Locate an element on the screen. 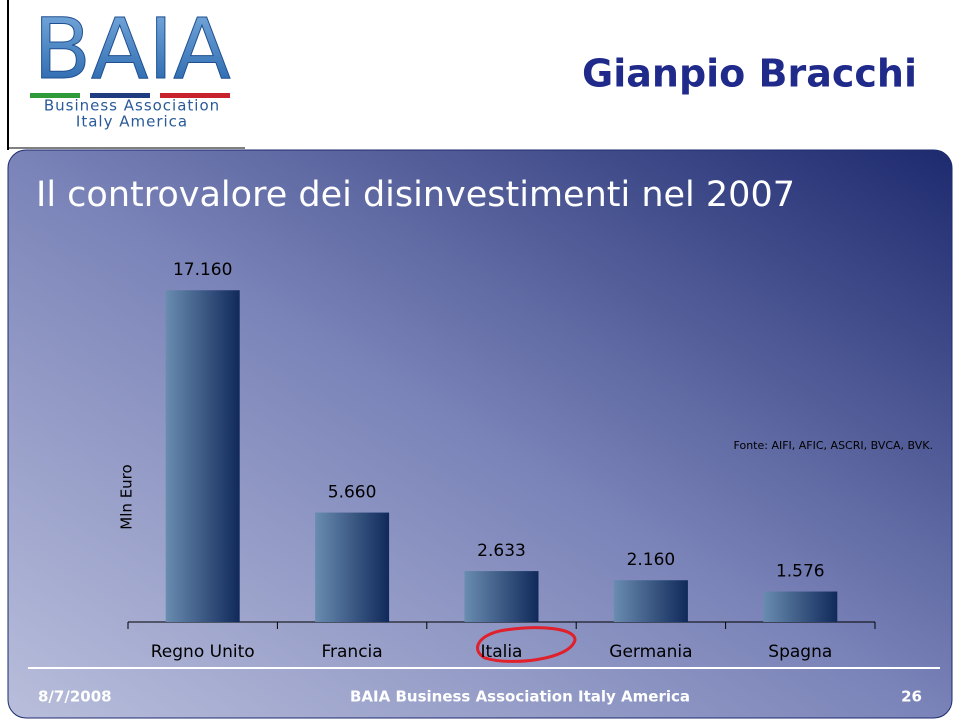  x-tick-label: Regno Unito is located at coordinates (203, 652).